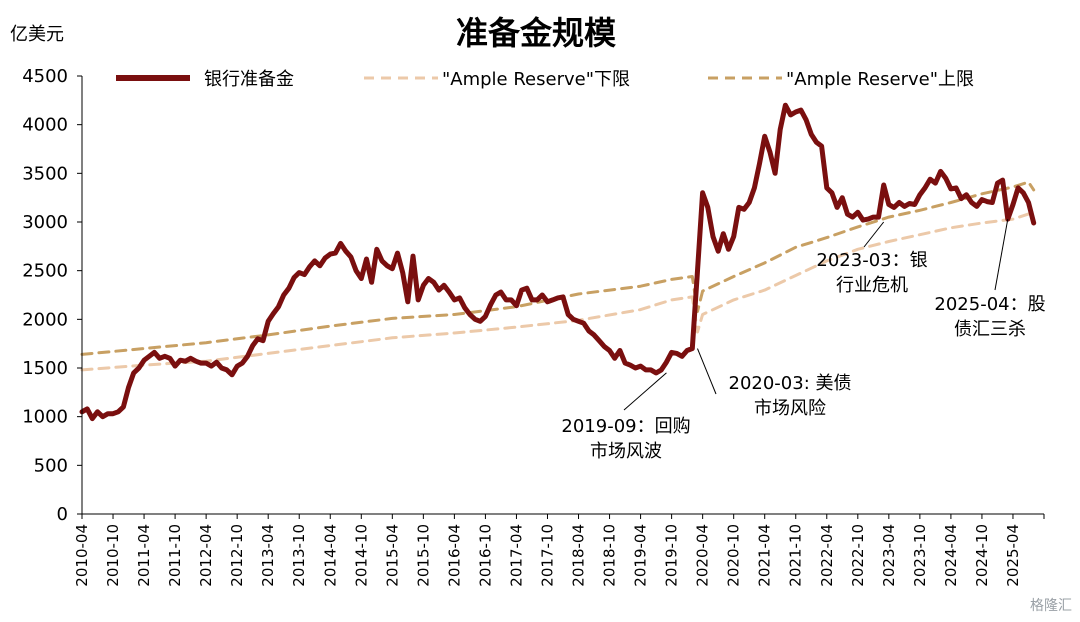  What do you see at coordinates (45, 173) in the screenshot?
I see `y-tick-label: 3500` at bounding box center [45, 173].